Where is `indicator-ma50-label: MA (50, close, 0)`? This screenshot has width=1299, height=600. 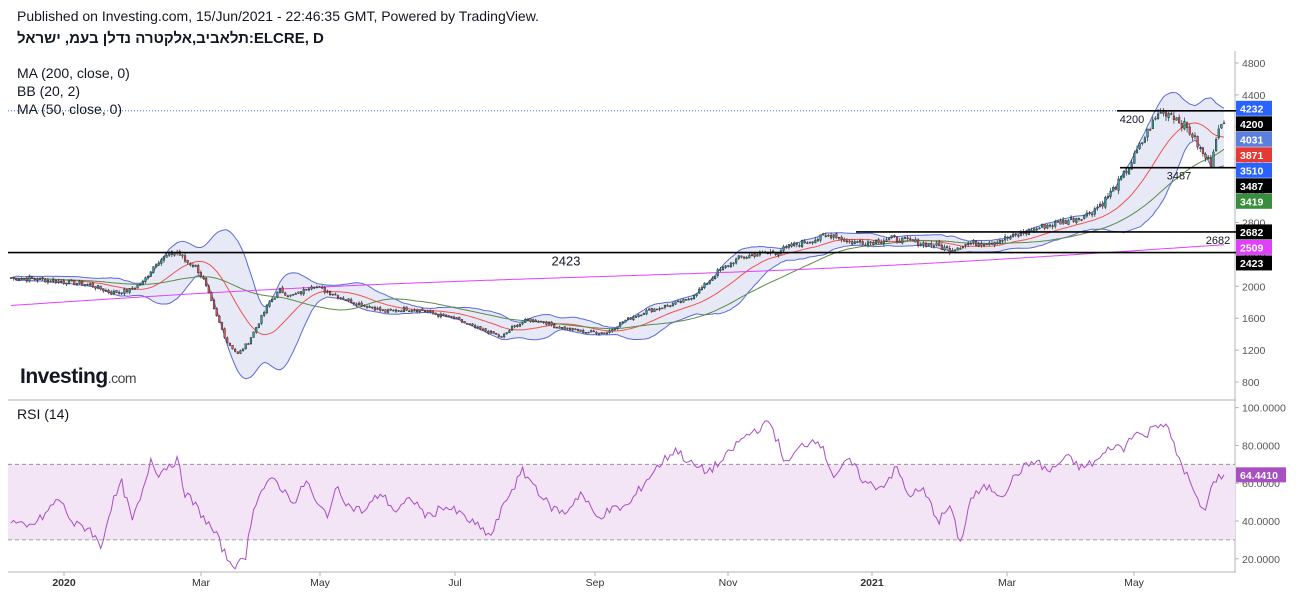
indicator-ma50-label: MA (50, close, 0) is located at coordinates (70, 109).